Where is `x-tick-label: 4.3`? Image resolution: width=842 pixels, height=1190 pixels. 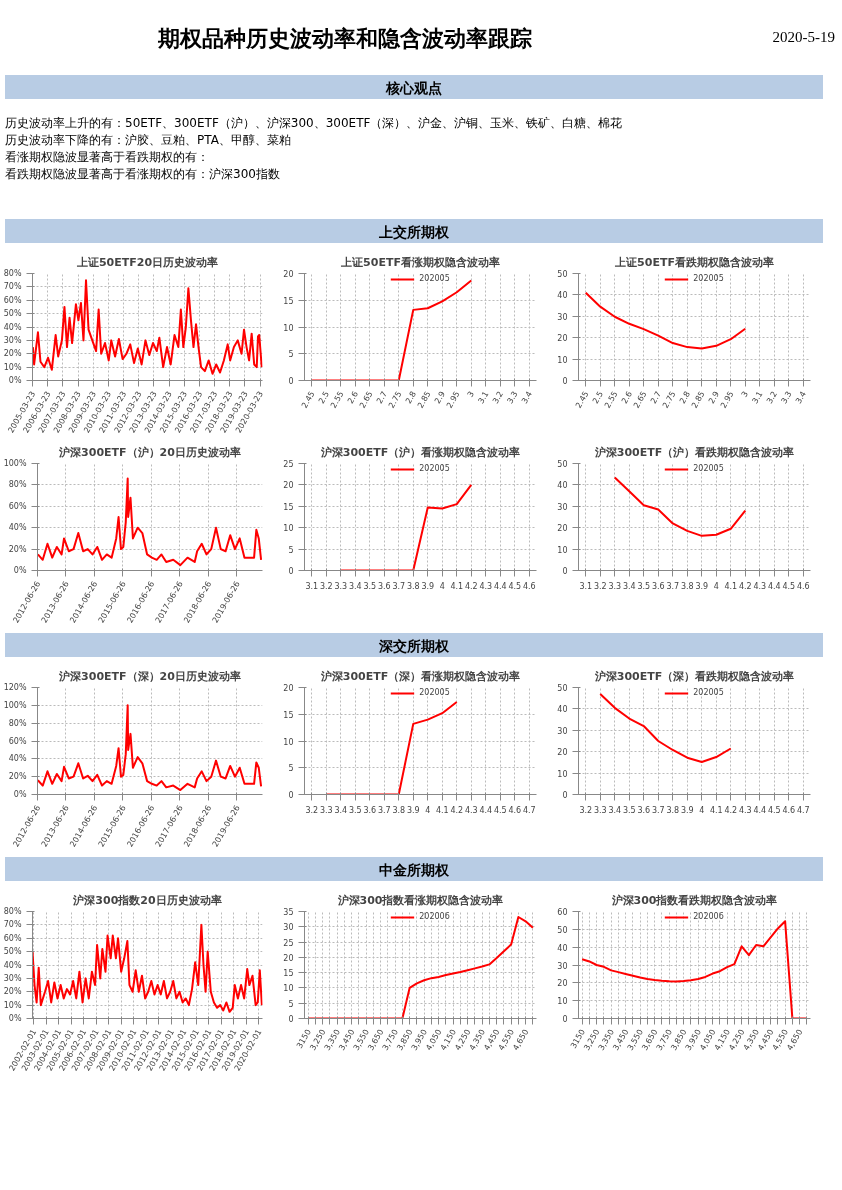
x-tick-label: 4.3 is located at coordinates (760, 586).